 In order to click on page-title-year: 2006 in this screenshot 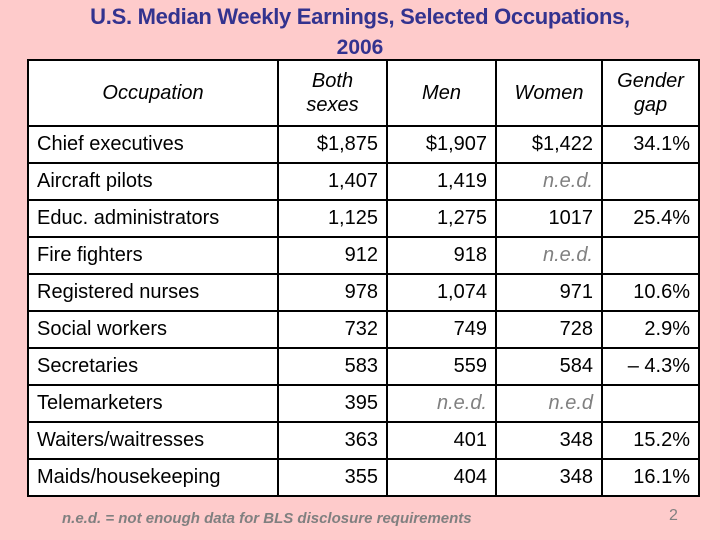, I will do `click(360, 47)`.